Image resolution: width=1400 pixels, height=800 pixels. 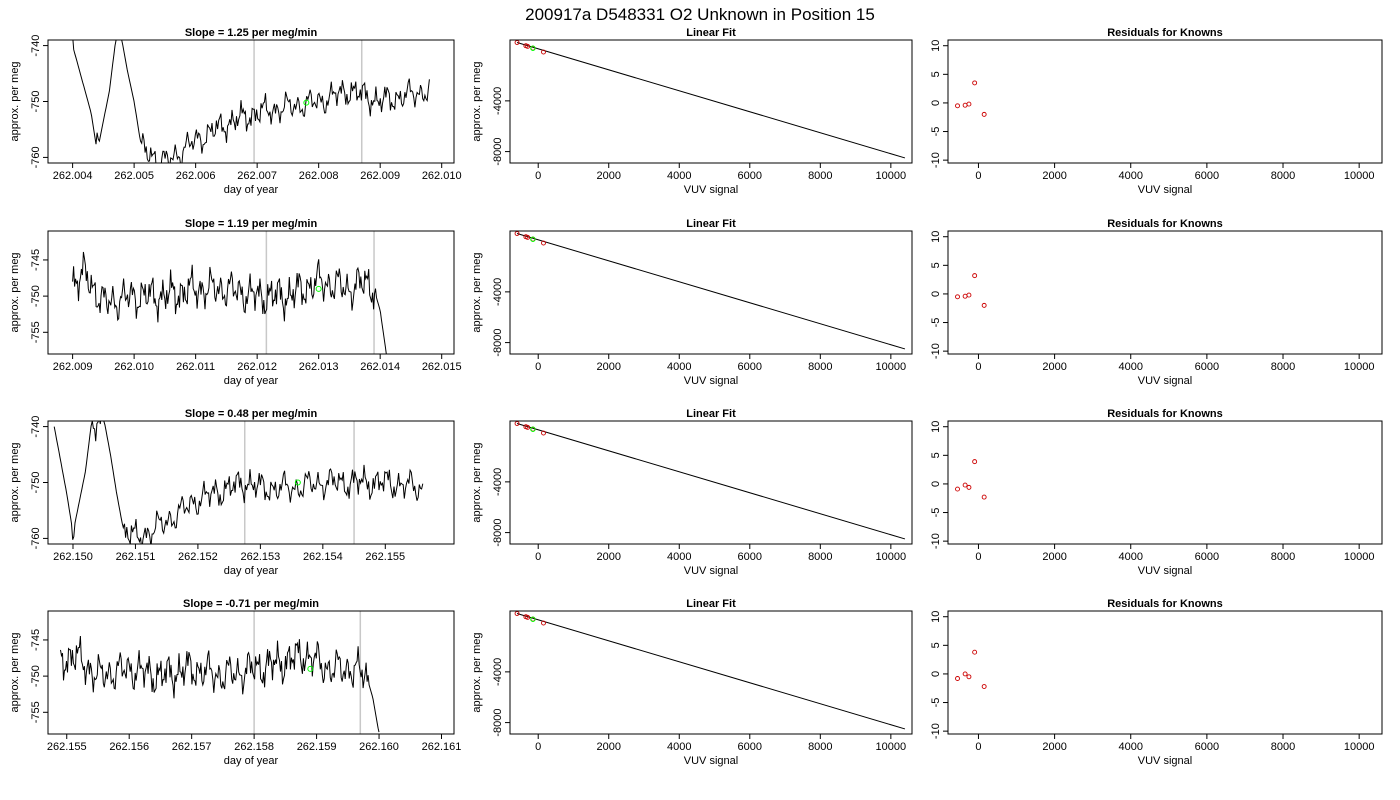 I want to click on unknown-marker, so click(x=297, y=482).